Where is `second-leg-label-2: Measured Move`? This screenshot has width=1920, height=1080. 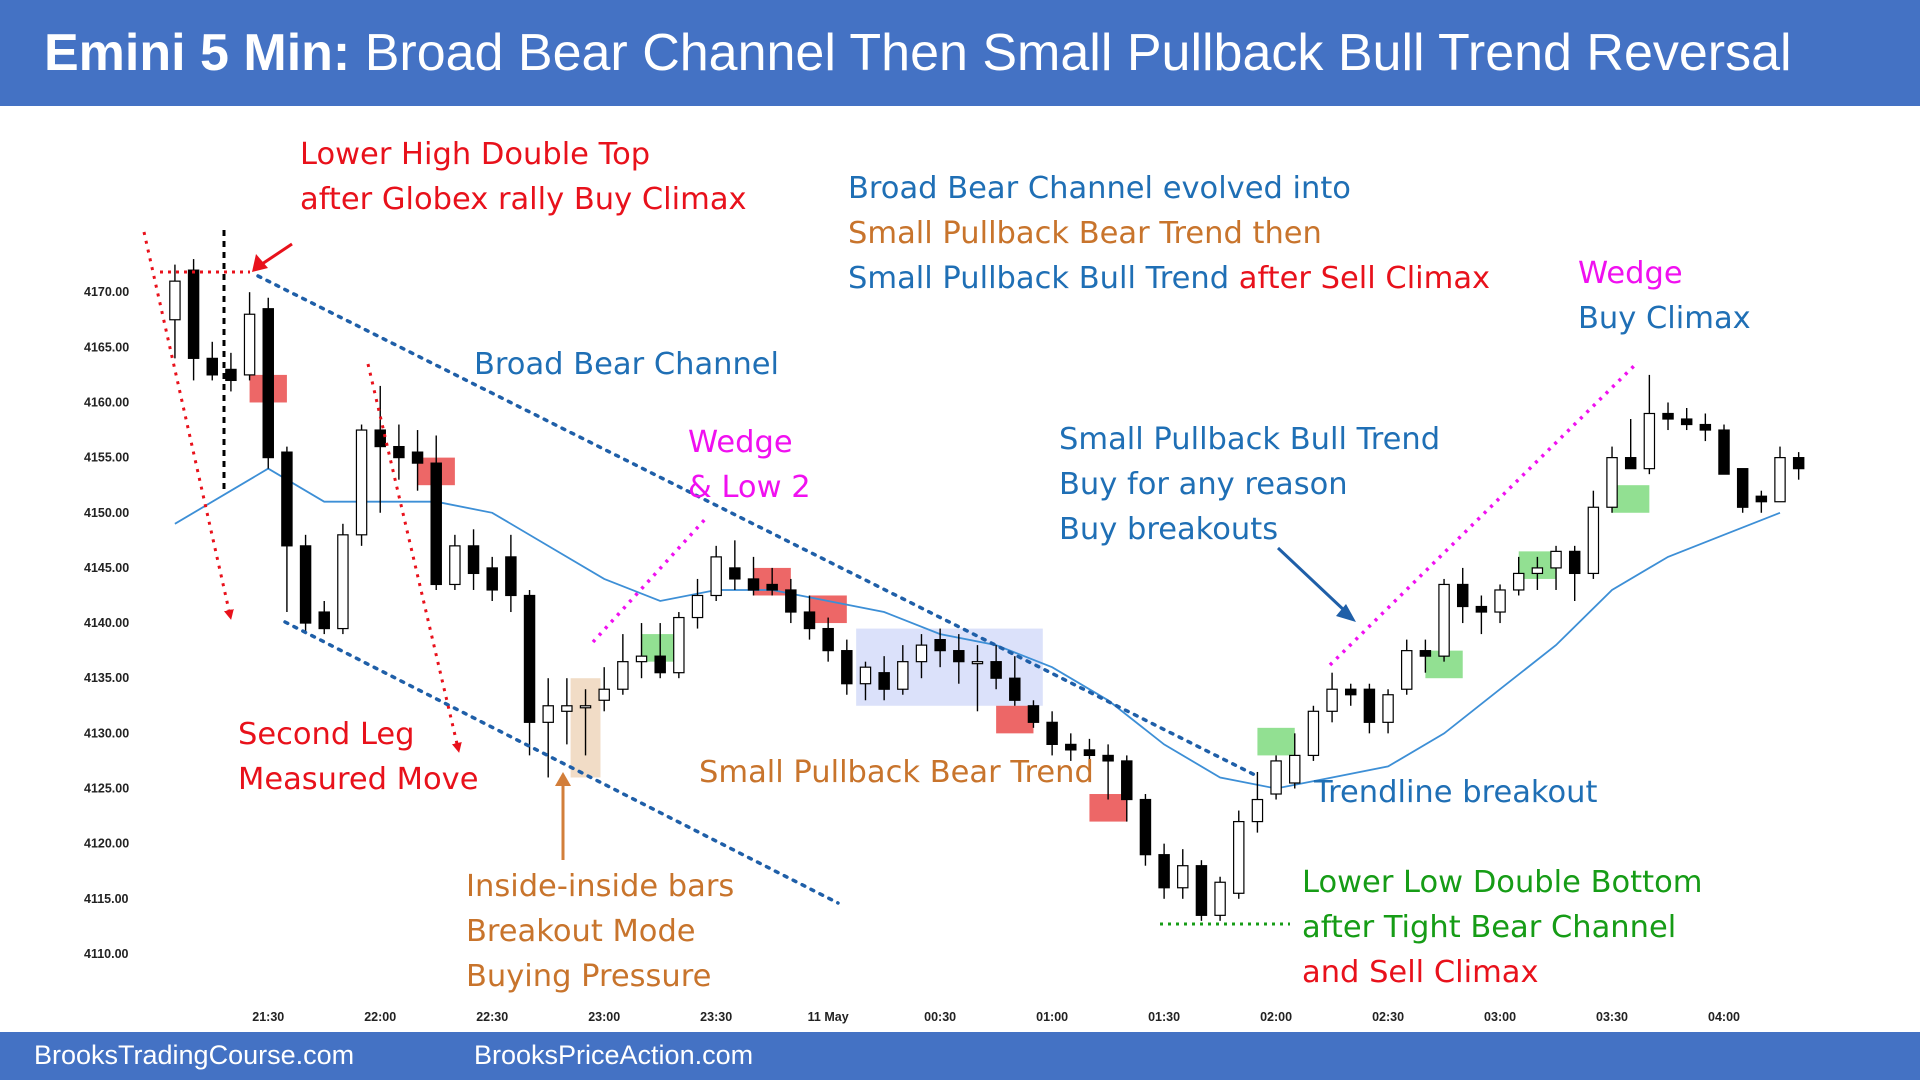
second-leg-label-2: Measured Move is located at coordinates (358, 779).